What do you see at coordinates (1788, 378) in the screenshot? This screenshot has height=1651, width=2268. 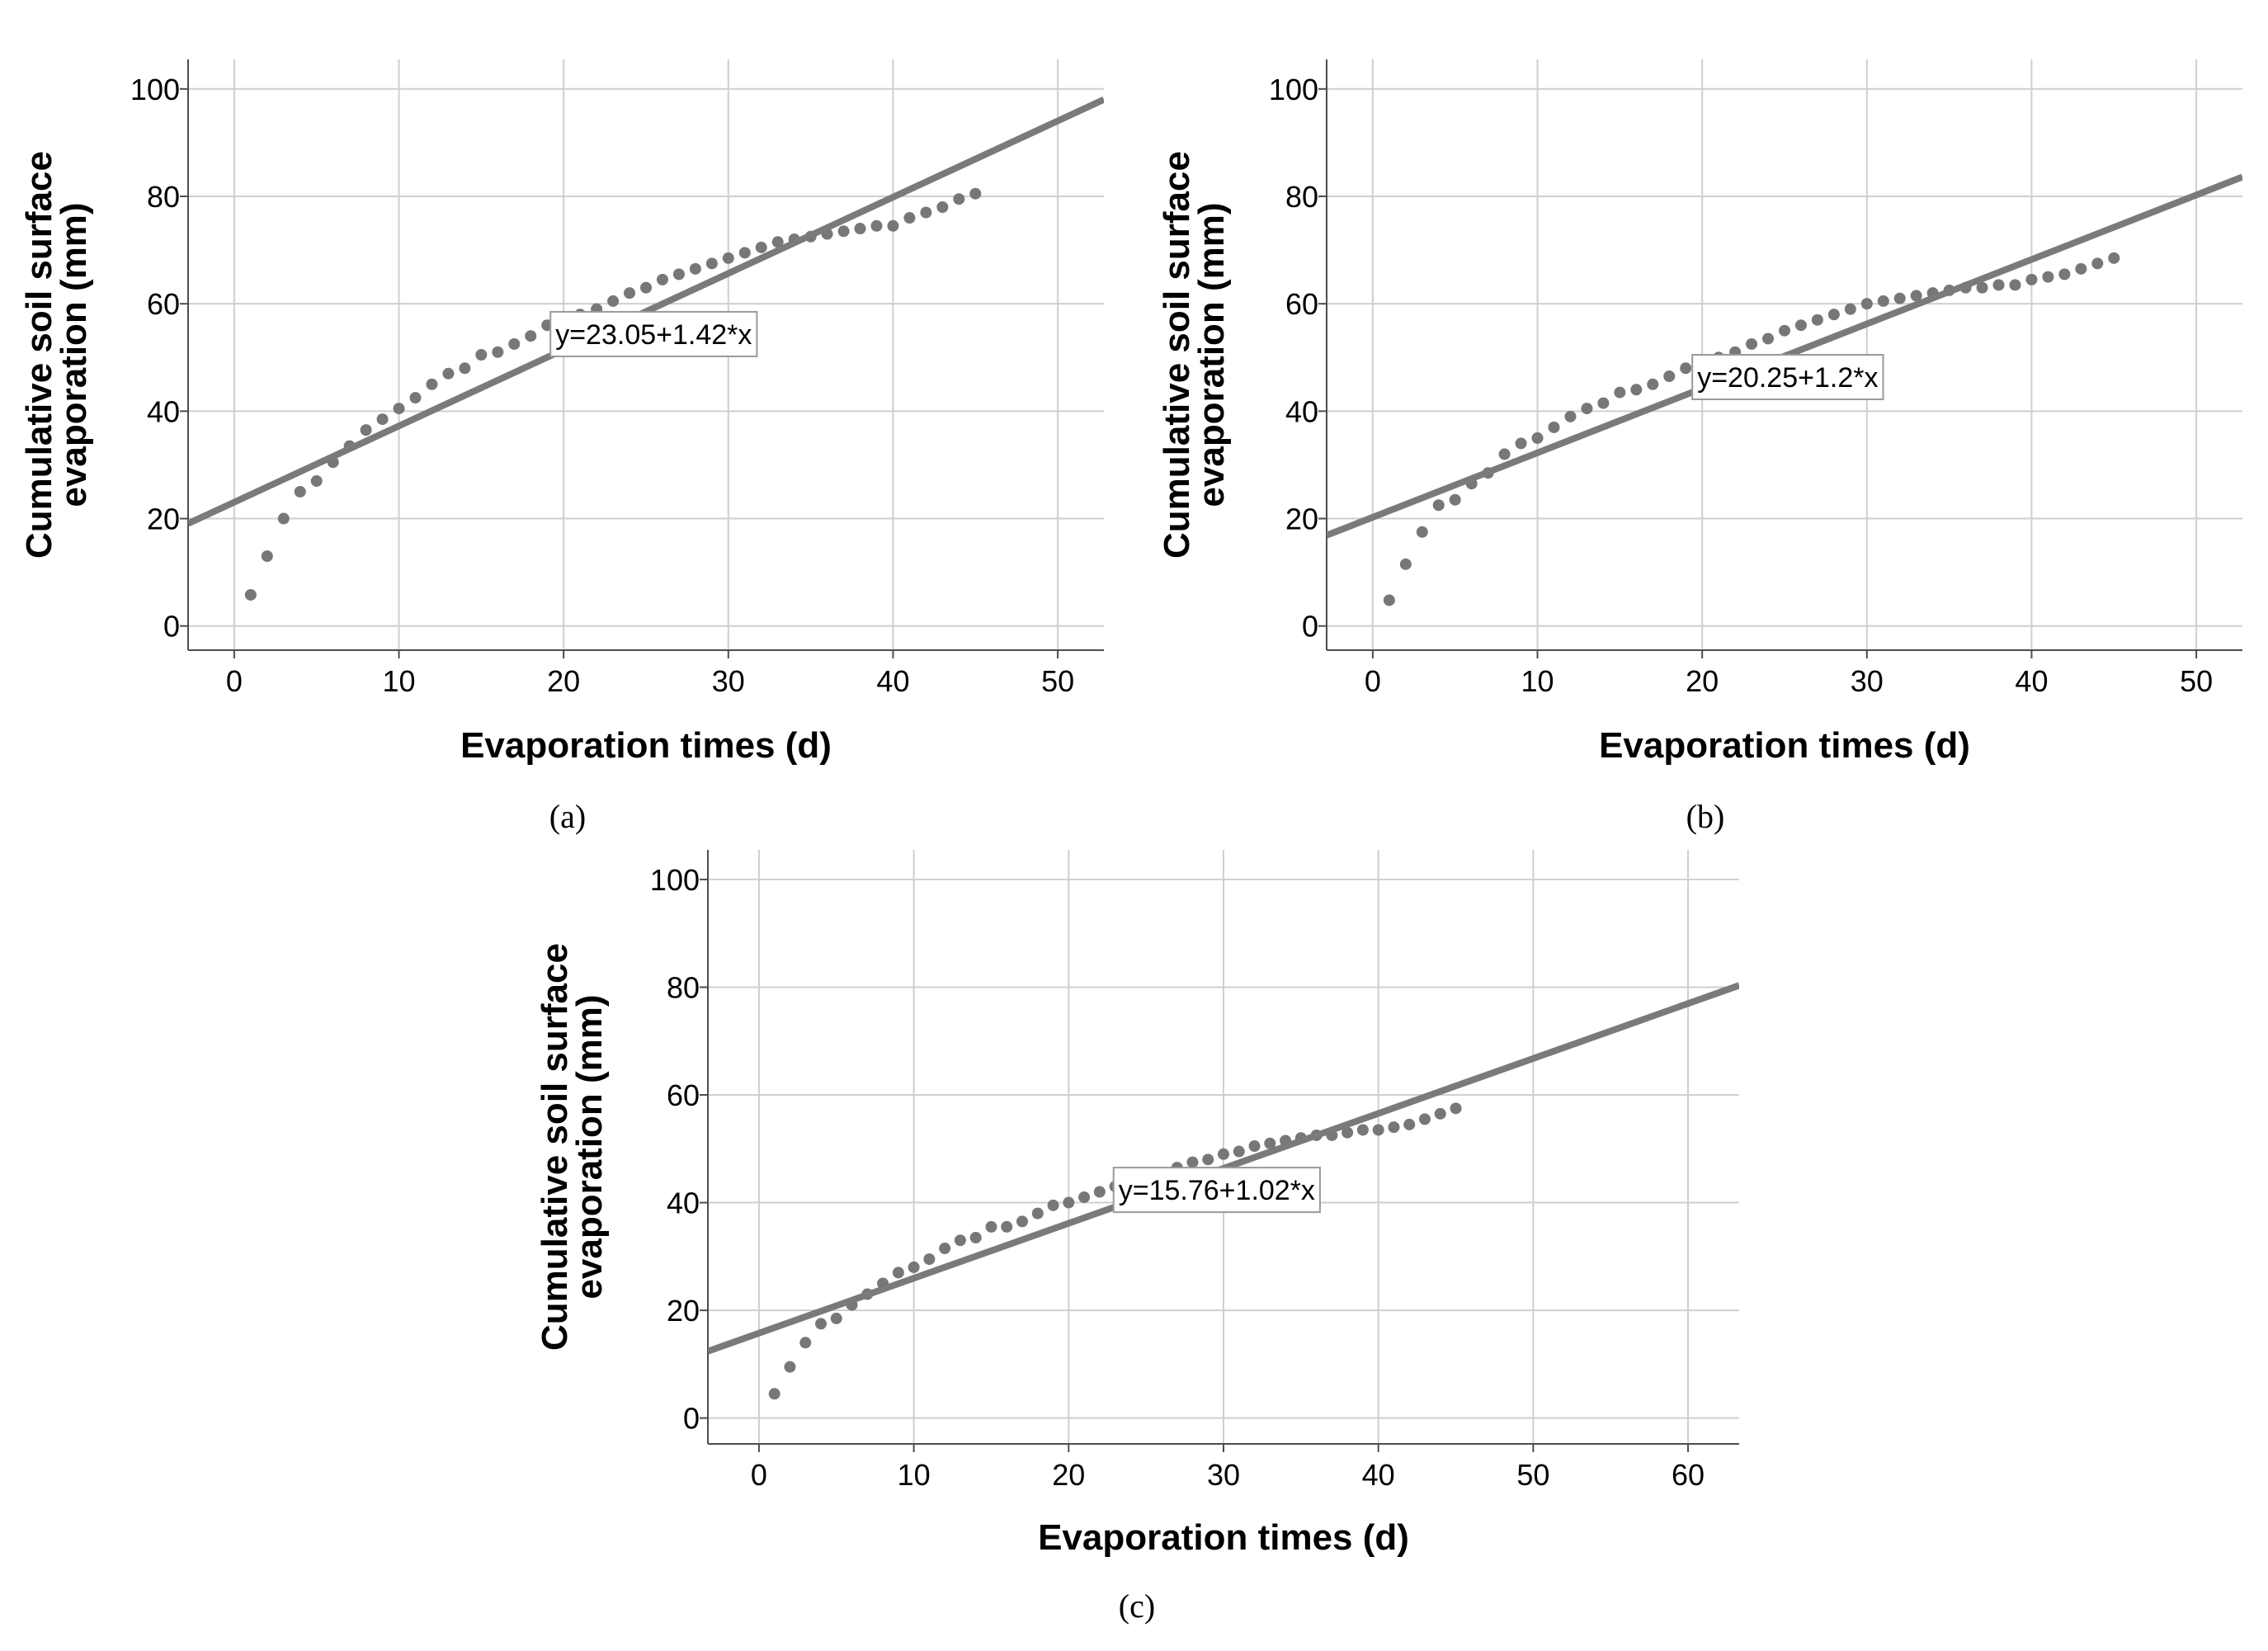 I see `equation-label: y=20.25+1.2*x` at bounding box center [1788, 378].